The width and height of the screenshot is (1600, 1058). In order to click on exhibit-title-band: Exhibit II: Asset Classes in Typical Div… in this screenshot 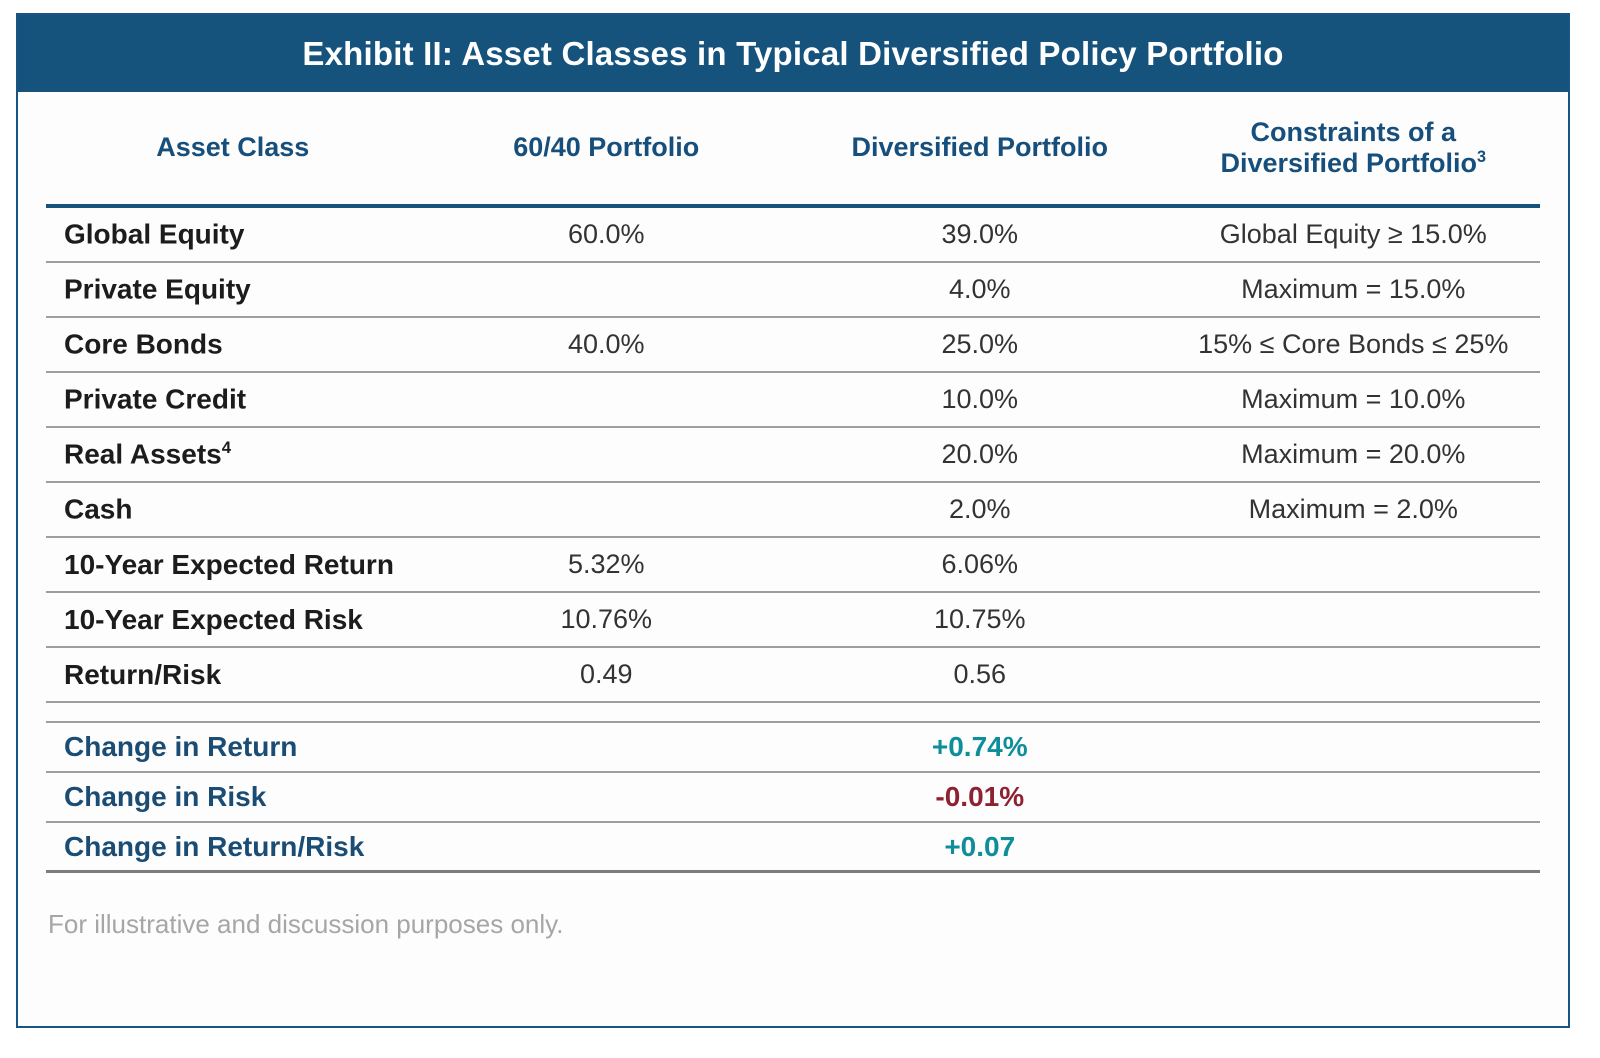, I will do `click(793, 53)`.